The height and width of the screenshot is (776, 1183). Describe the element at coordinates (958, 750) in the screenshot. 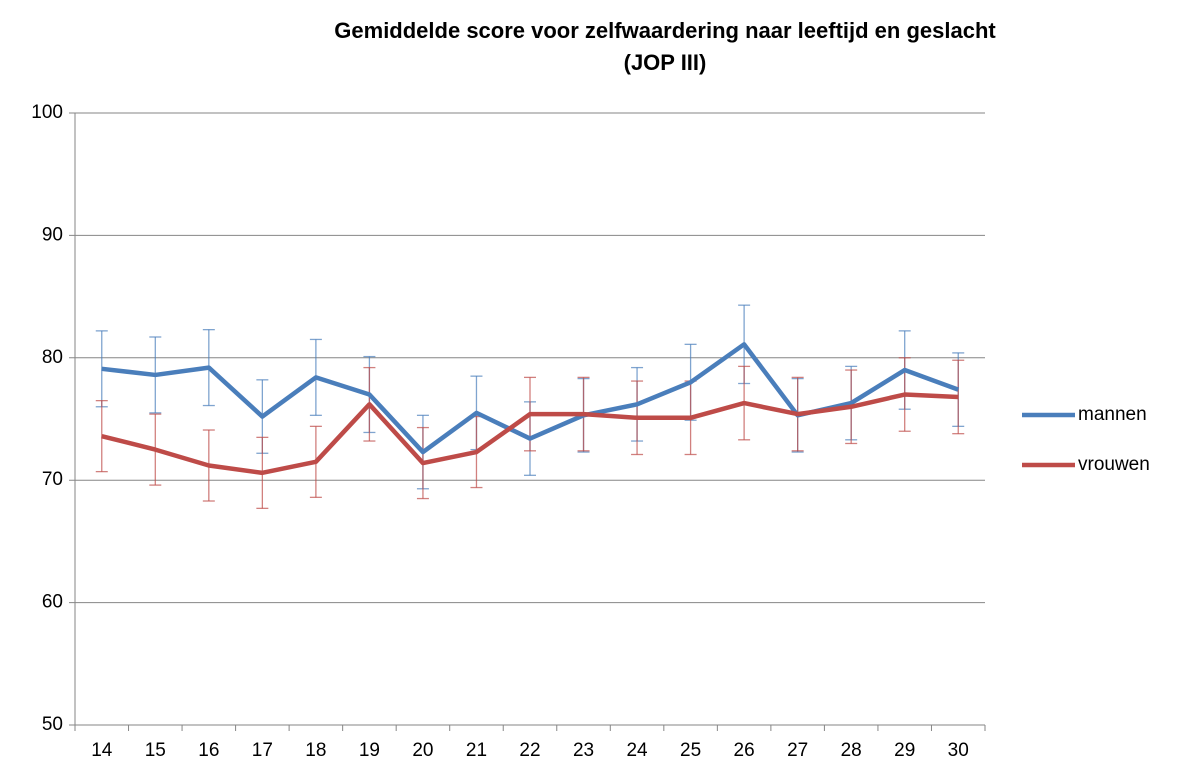

I see `x-tick-label: 30` at that location.